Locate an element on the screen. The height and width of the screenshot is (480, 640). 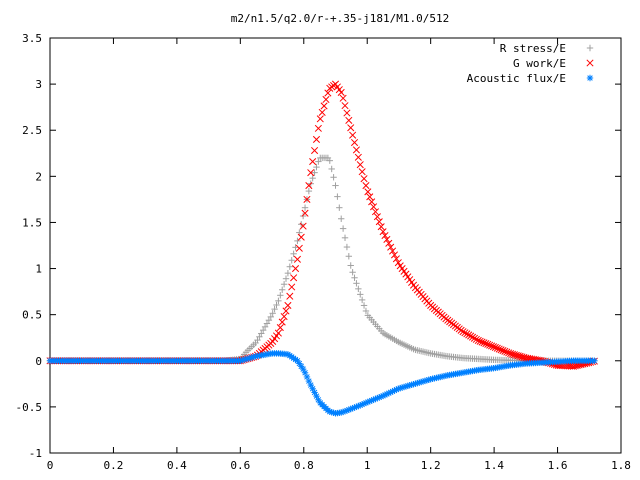
y-tick-label: 2 is located at coordinates (38, 176).